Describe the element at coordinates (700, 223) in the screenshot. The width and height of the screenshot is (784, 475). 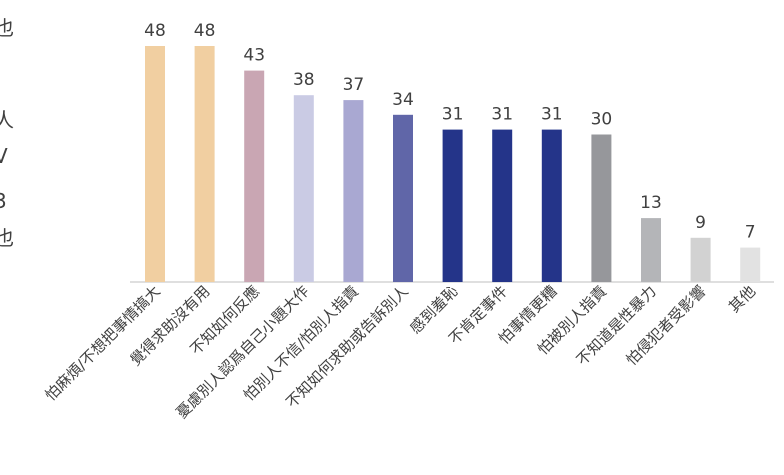
I see `data-label: 9` at that location.